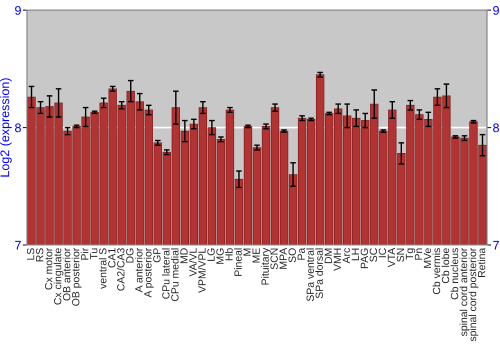  Describe the element at coordinates (337, 259) in the screenshot. I see `x-tick-label: VMH` at that location.